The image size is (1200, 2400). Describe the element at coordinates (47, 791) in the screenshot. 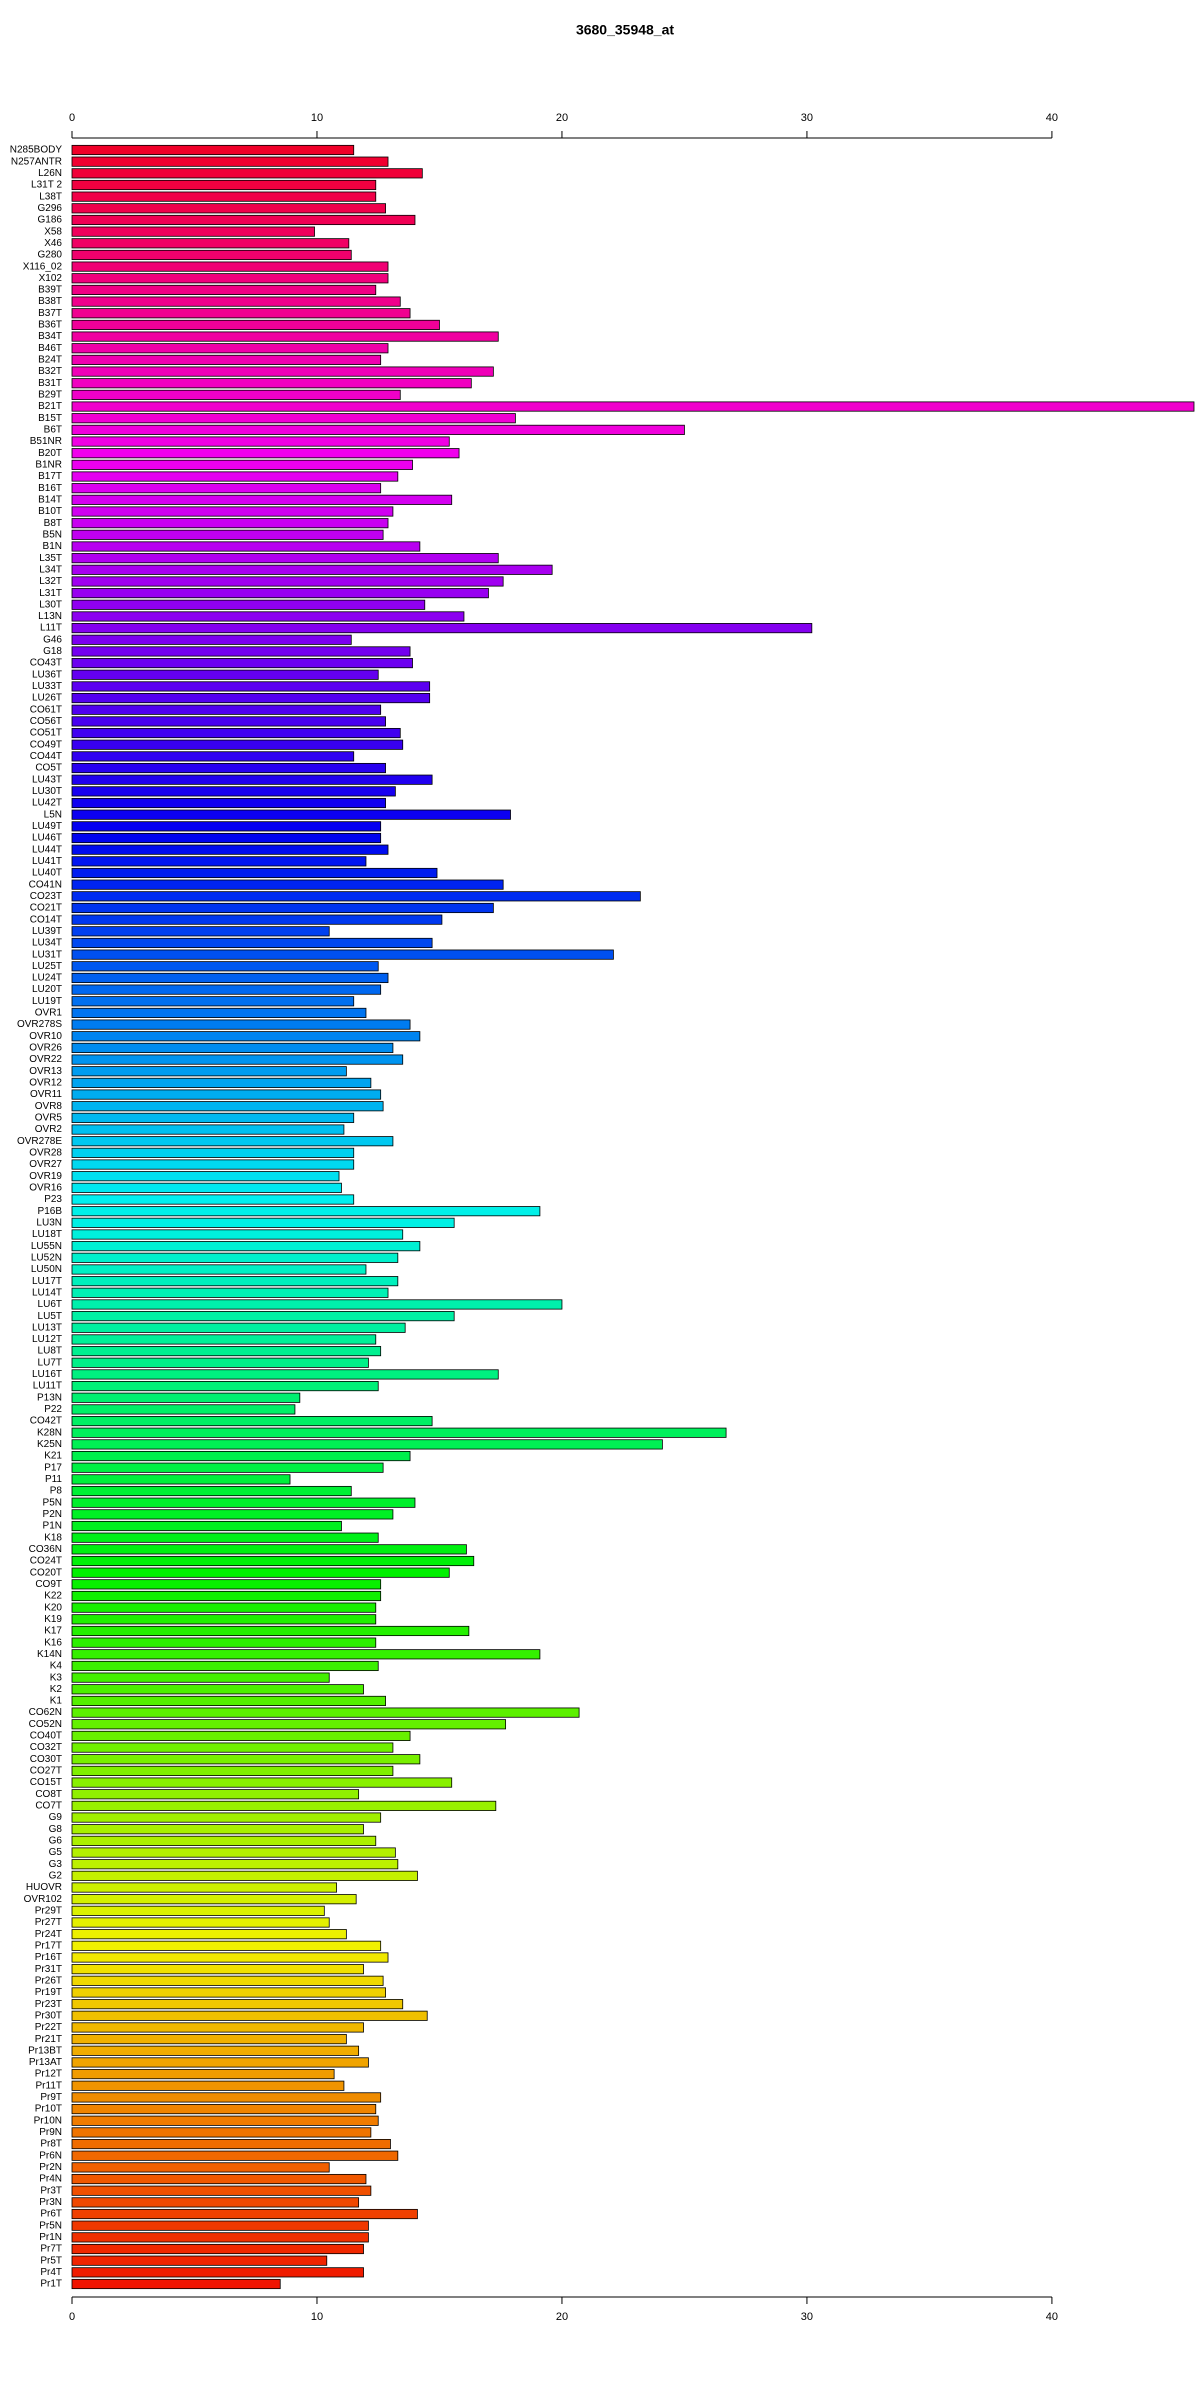

I see `y-tick-label: LU30T` at that location.